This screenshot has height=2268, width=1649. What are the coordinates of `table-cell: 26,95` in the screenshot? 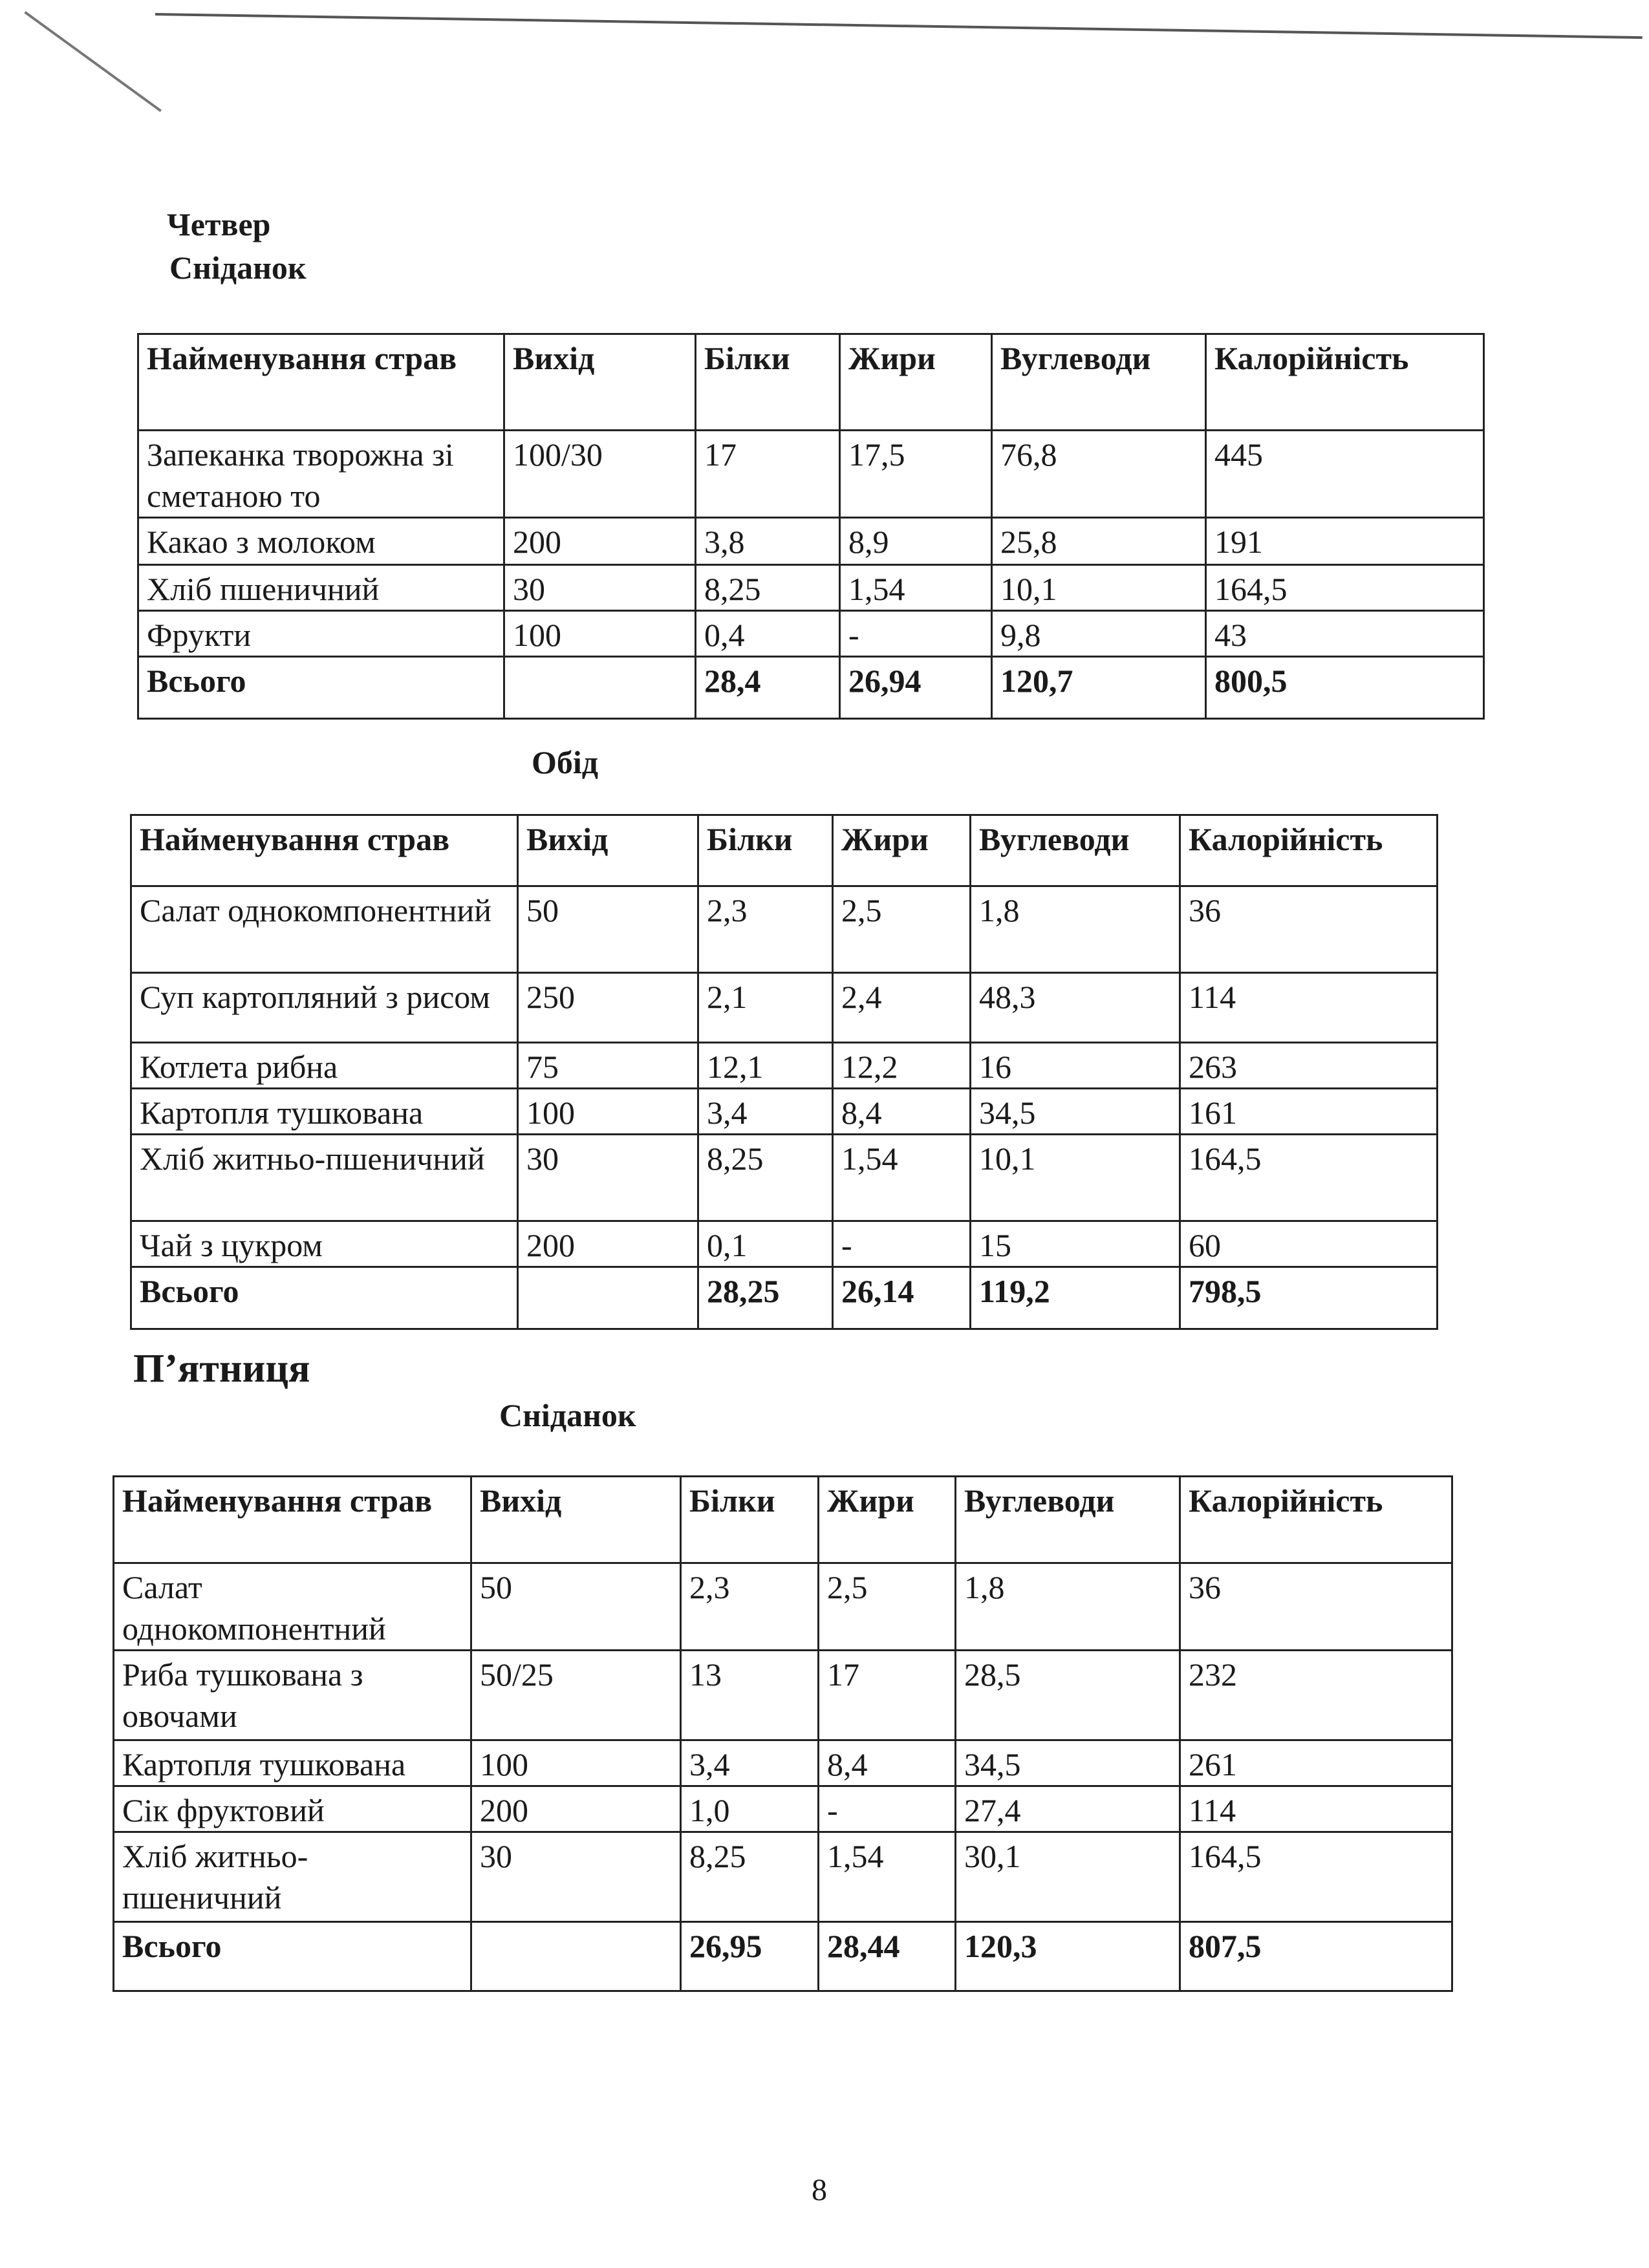 It's located at (749, 1956).